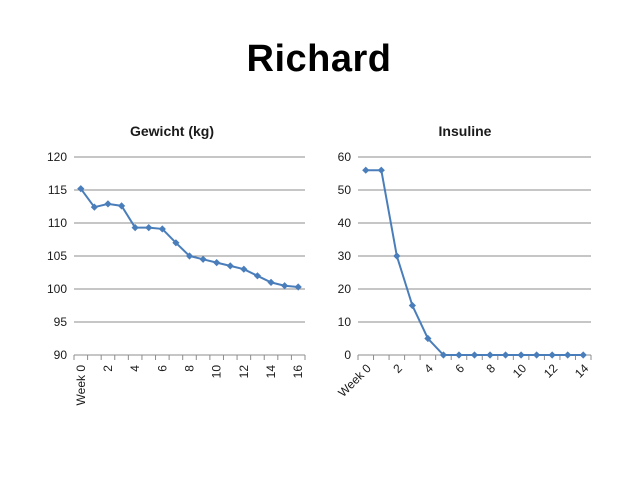 This screenshot has height=479, width=638. Describe the element at coordinates (345, 190) in the screenshot. I see `y-tick-label: 50` at that location.